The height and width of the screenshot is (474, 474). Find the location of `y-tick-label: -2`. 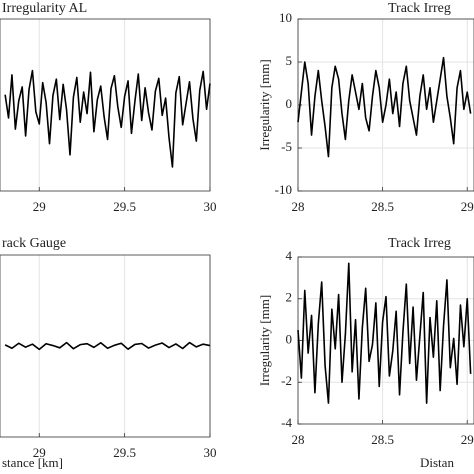

y-tick-label: -2 is located at coordinates (286, 380).